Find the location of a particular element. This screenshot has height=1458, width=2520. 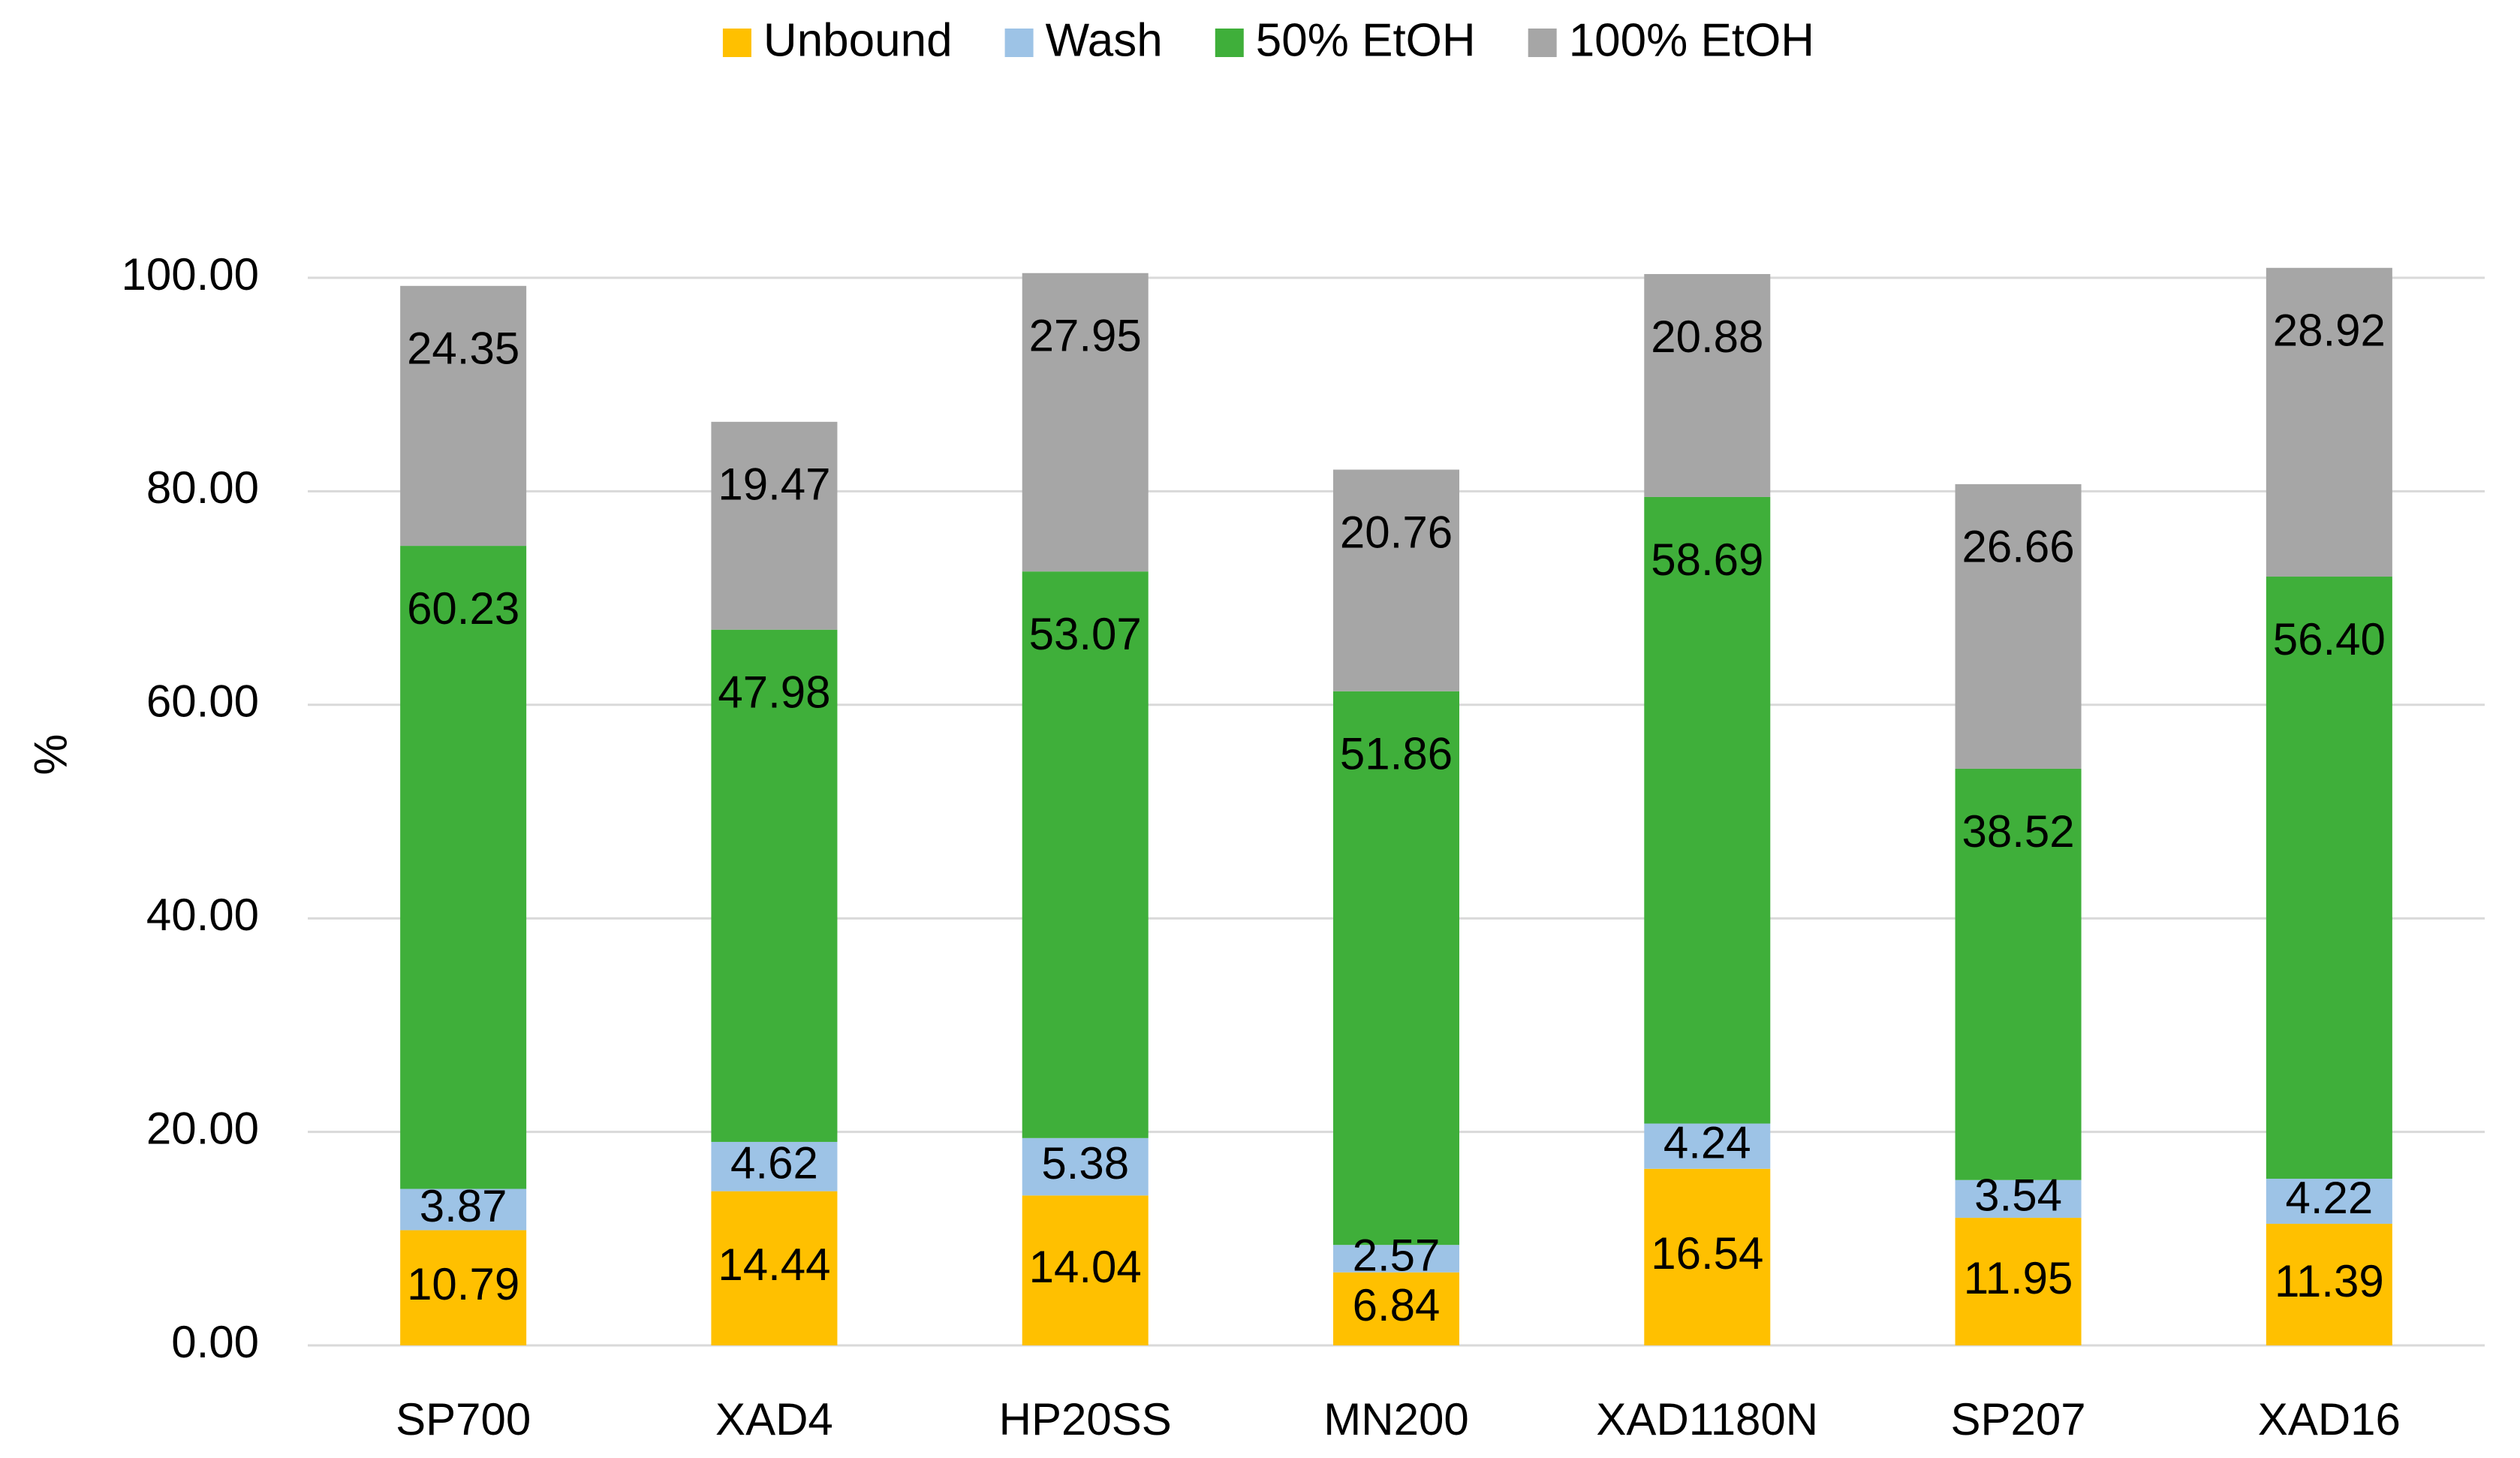

y-axis-tick-labels: 0.00 20.00 40.00 60.00 80.00 100.00 is located at coordinates (190, 808).